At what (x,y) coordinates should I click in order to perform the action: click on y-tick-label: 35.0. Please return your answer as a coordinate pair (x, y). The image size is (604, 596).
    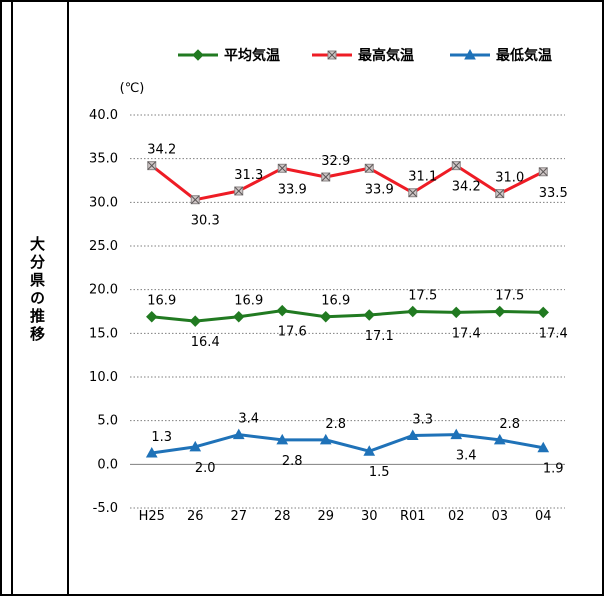
    Looking at the image, I should click on (103, 159).